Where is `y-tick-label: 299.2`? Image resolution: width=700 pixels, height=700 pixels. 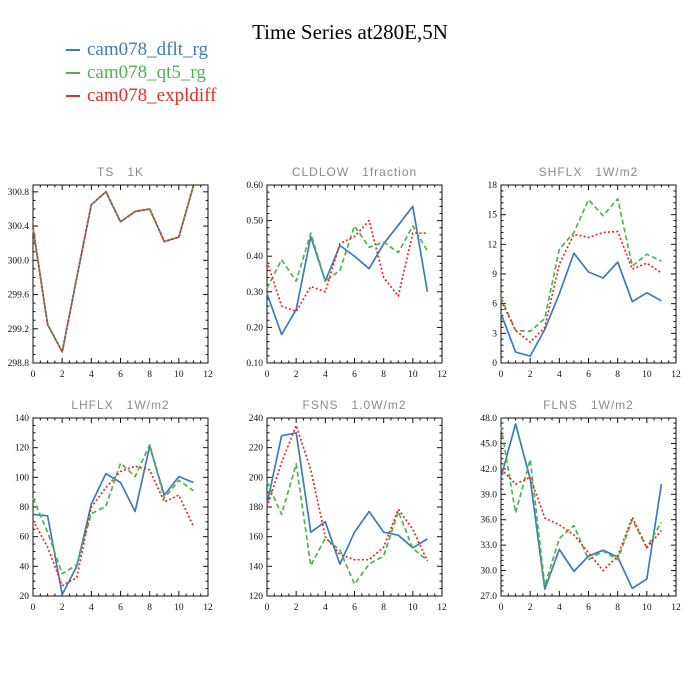 y-tick-label: 299.2 is located at coordinates (19, 330).